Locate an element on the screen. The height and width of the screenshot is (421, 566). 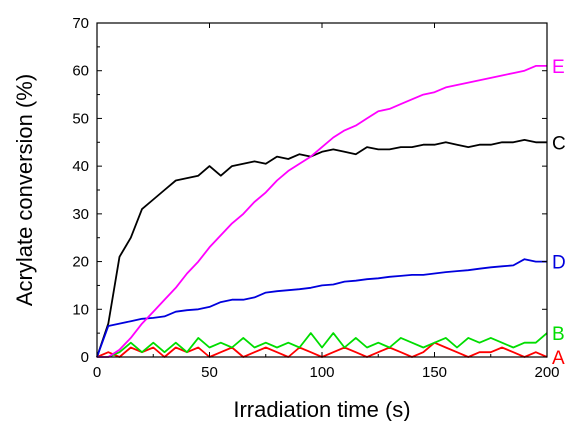
x-axis-title: Irradiation time (s) is located at coordinates (321, 409).